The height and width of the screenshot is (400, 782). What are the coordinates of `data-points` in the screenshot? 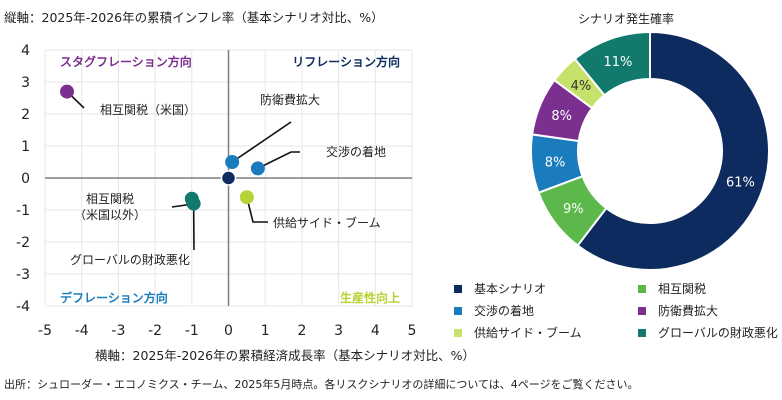 It's located at (162, 147).